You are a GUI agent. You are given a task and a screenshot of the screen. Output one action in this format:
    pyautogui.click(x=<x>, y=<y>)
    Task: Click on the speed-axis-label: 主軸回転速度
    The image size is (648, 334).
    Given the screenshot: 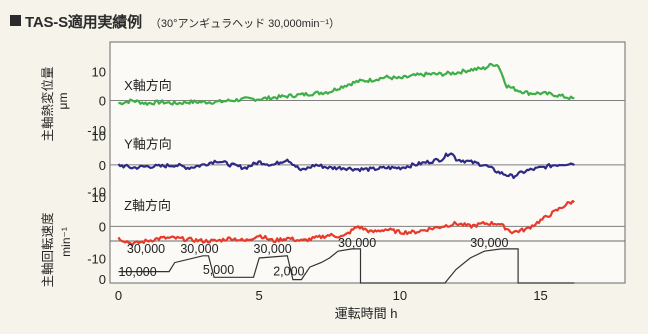 What is the action you would take?
    pyautogui.click(x=47, y=250)
    